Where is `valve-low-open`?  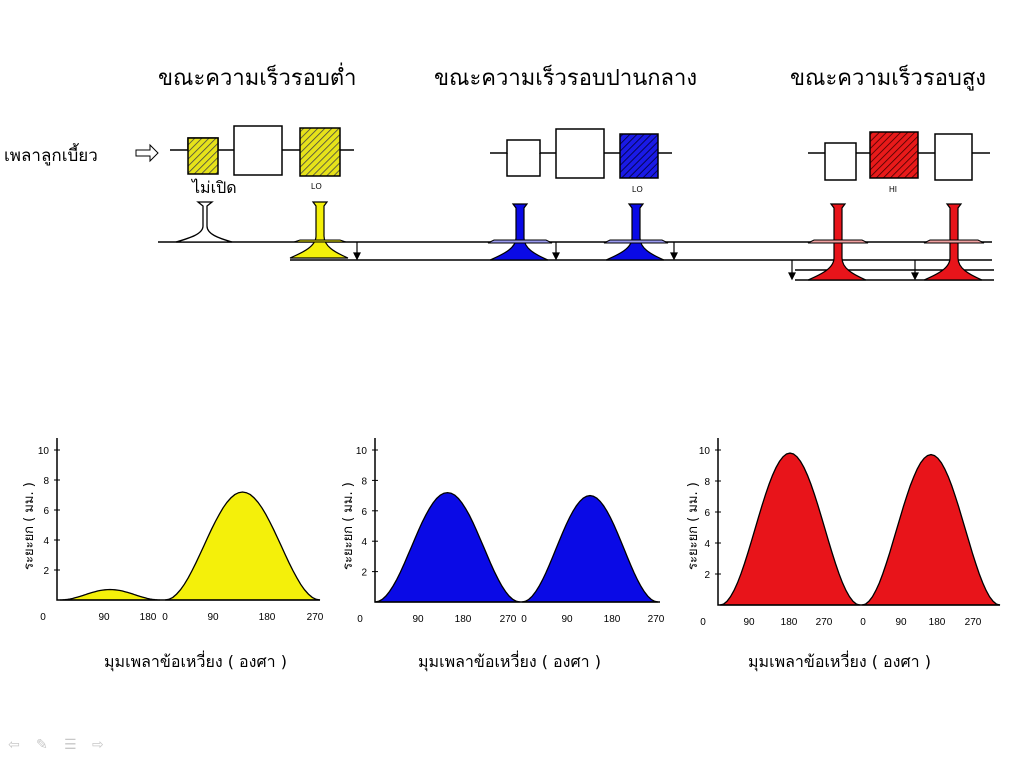 valve-low-open is located at coordinates (319, 230).